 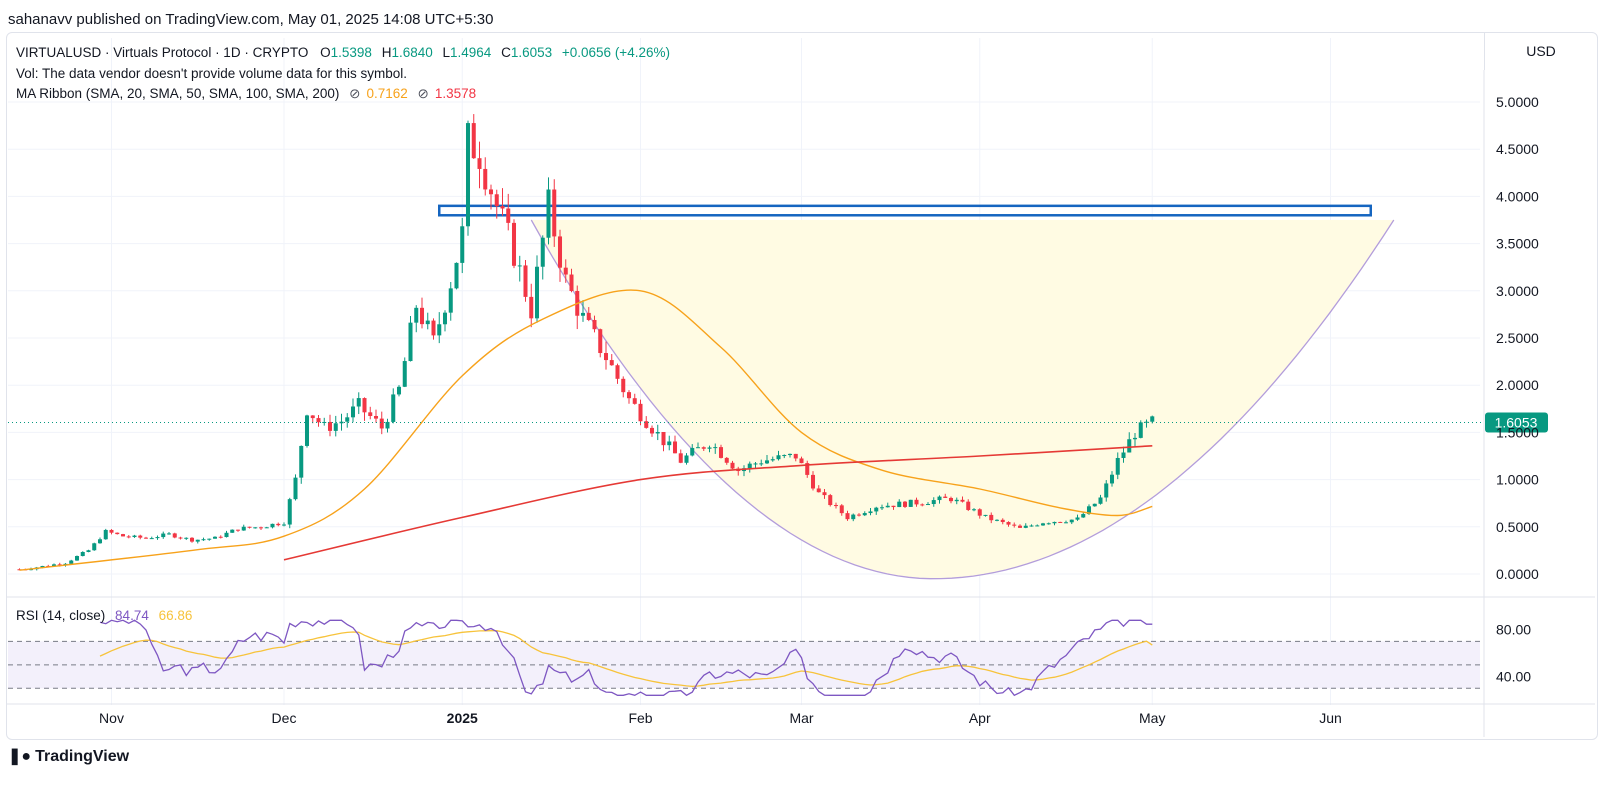 I want to click on currency-label: USD, so click(x=1540, y=51).